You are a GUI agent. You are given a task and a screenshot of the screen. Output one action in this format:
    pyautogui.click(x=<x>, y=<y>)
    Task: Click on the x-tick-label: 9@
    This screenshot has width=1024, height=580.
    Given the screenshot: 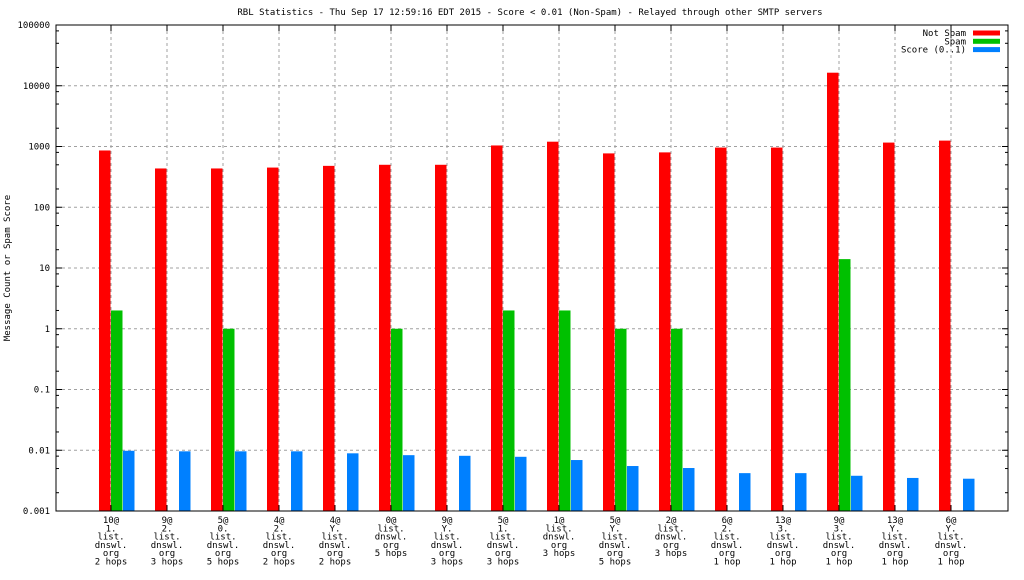 What is the action you would take?
    pyautogui.click(x=167, y=521)
    